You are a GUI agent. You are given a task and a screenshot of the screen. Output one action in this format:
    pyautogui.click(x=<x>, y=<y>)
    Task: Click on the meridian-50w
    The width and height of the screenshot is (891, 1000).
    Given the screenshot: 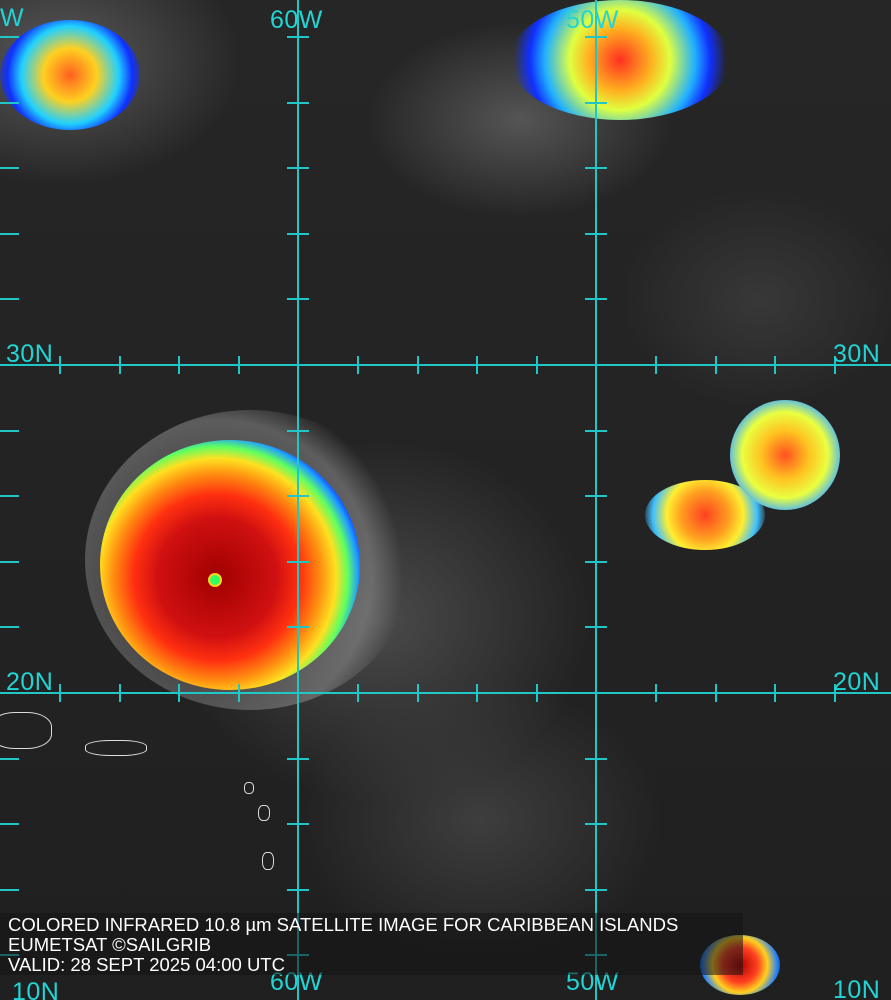 What is the action you would take?
    pyautogui.click(x=596, y=500)
    